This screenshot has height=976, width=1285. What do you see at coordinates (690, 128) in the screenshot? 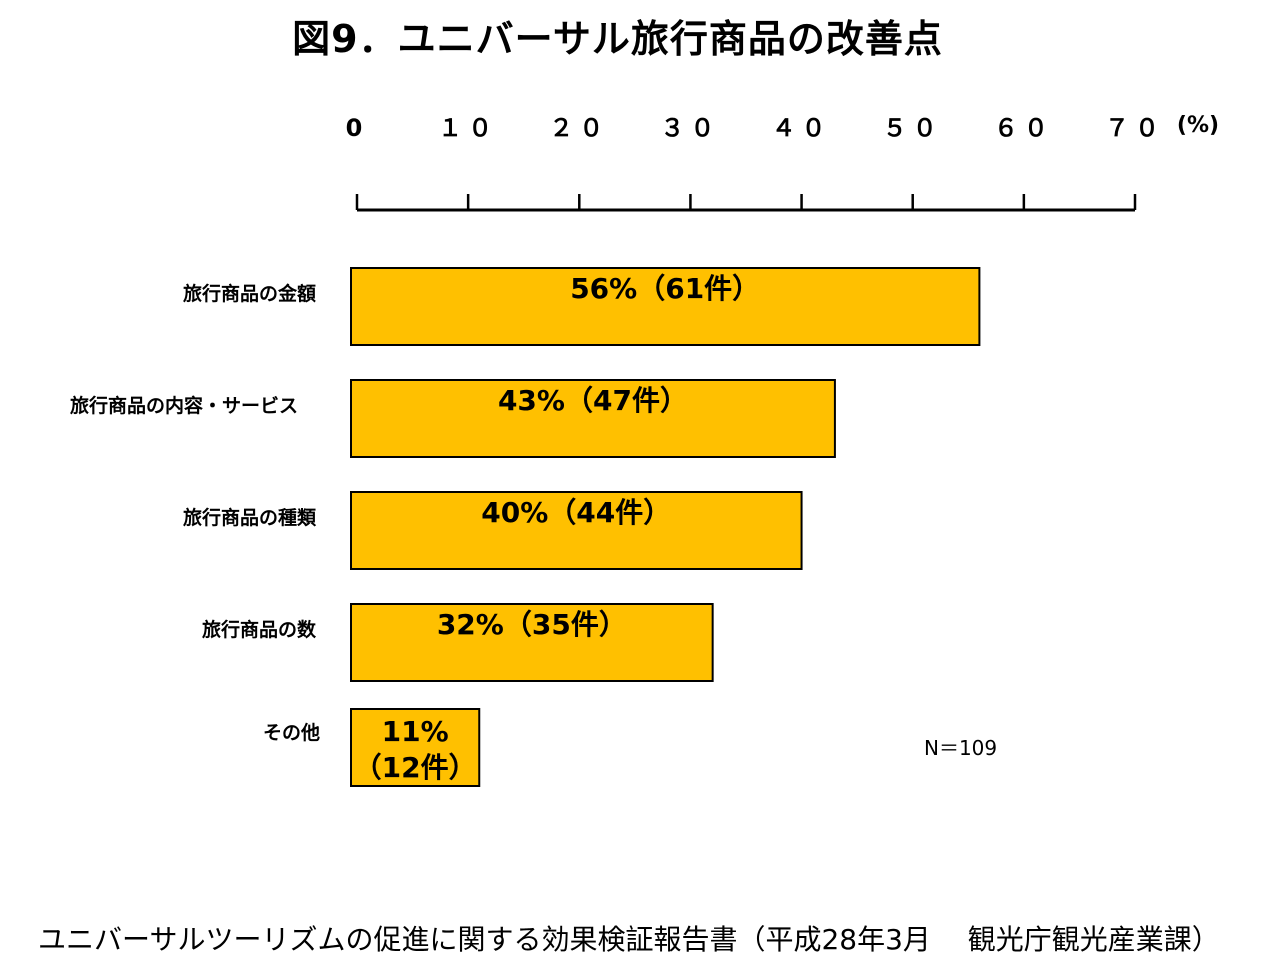
I see `x-tick-label: ３０` at bounding box center [690, 128].